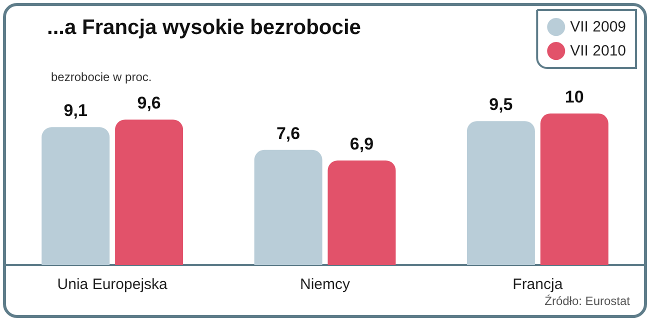  What do you see at coordinates (149, 103) in the screenshot?
I see `data-label: 9,6` at bounding box center [149, 103].